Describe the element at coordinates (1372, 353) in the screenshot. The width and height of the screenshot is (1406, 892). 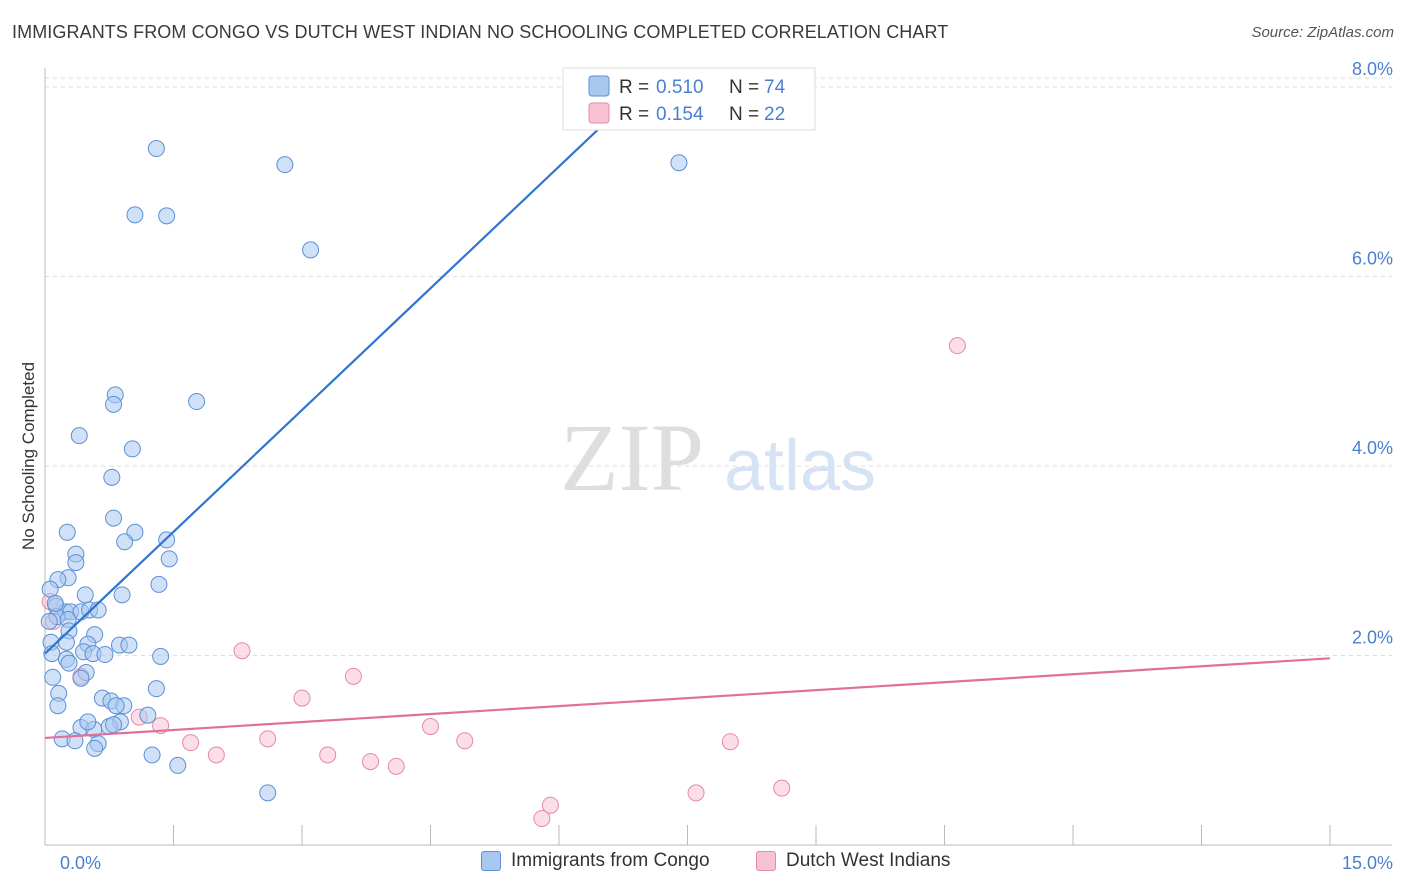
I see `y-axis-tick-labels: 2.0% 4.0% 6.0% 8.0%` at that location.